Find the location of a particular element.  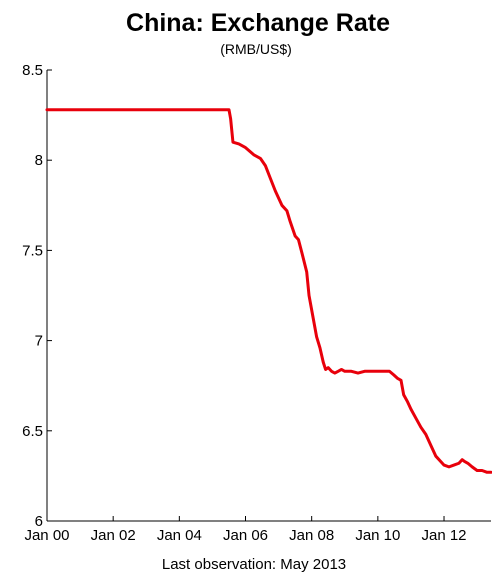

x-tick-label: Jan 02 is located at coordinates (113, 535).